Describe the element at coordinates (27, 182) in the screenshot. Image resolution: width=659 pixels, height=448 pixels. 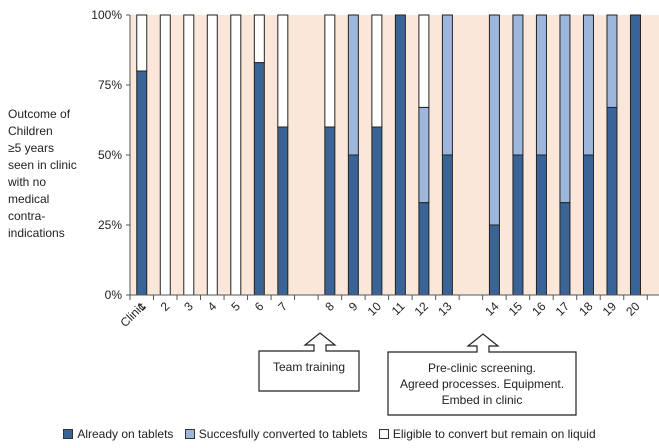
I see `y-axis-label-line: with no` at that location.